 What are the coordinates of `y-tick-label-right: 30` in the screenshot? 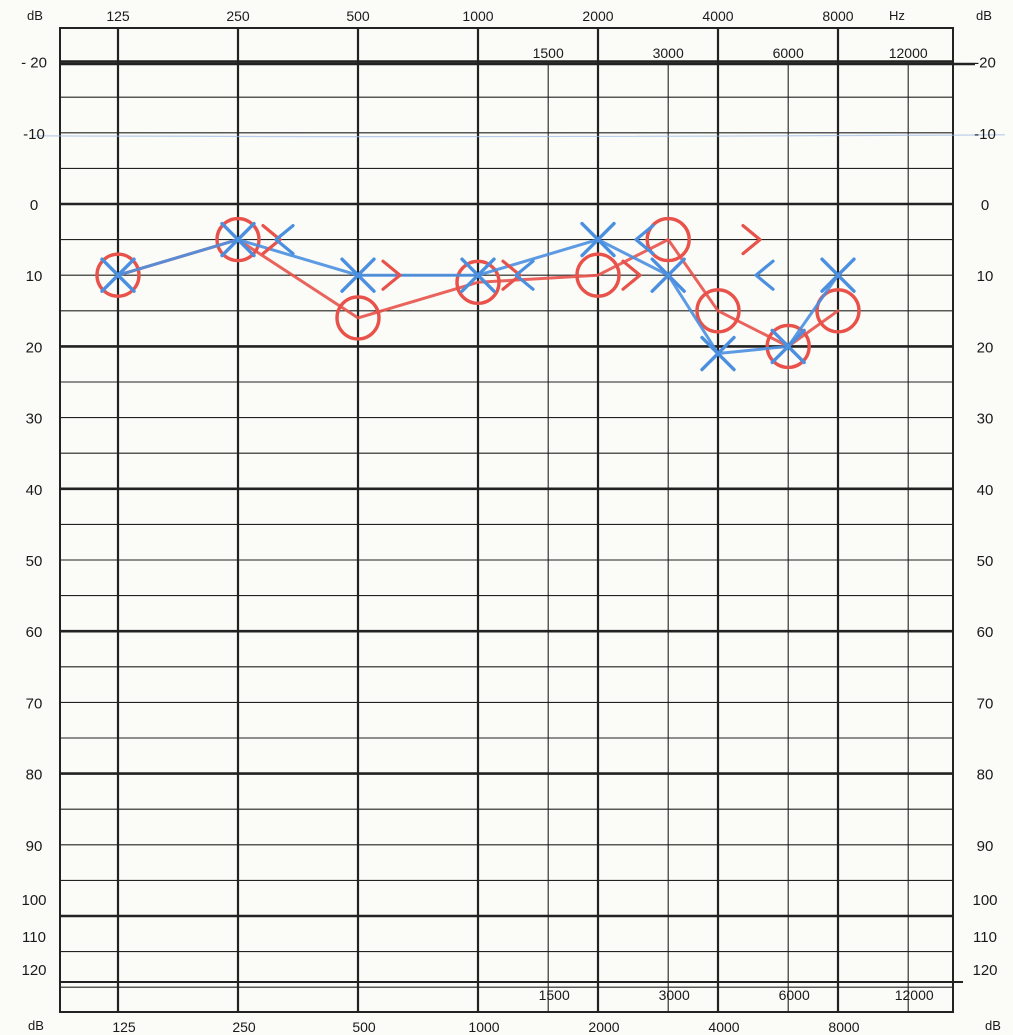 It's located at (985, 419).